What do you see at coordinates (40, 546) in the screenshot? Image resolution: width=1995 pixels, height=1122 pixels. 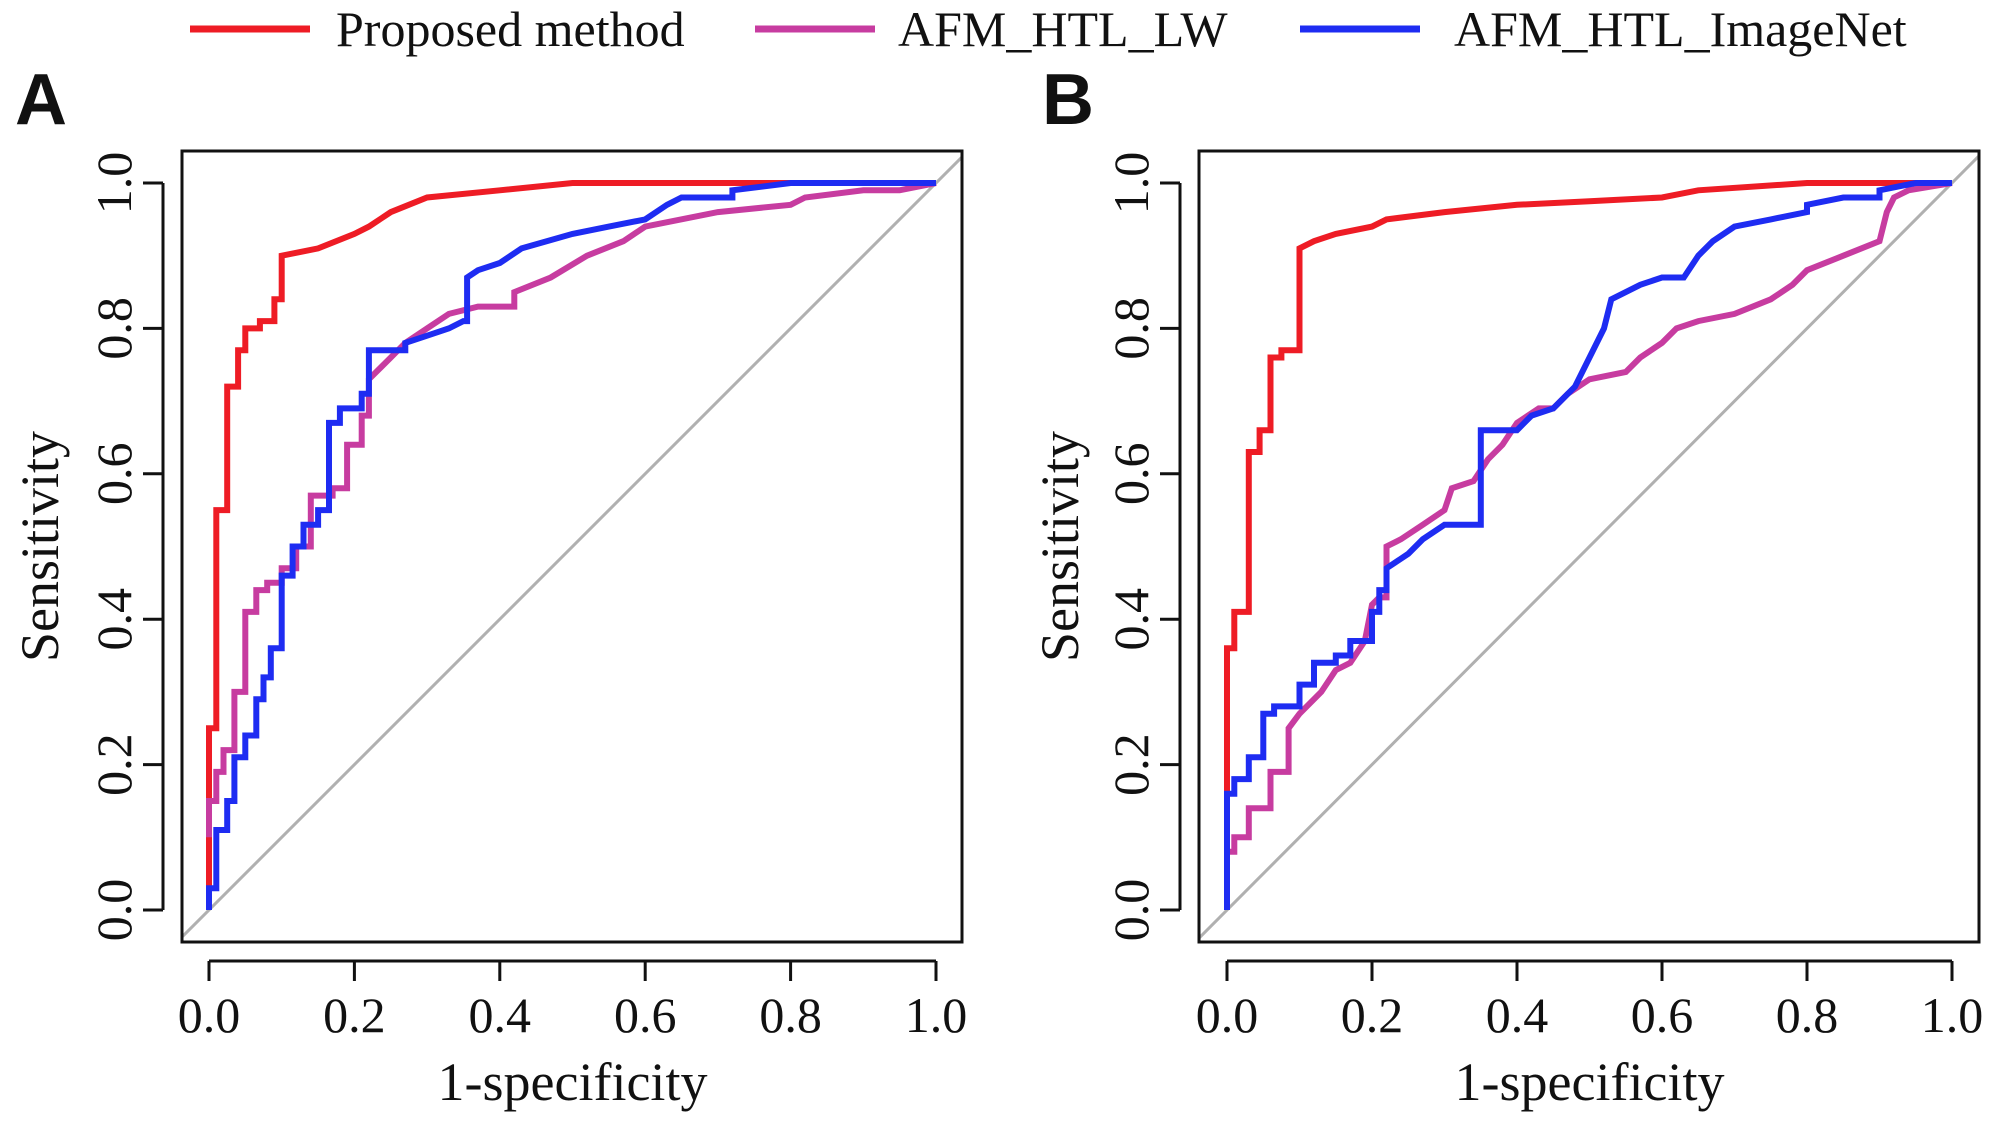 I see `y-axis-label-a: Sensitivity` at bounding box center [40, 546].